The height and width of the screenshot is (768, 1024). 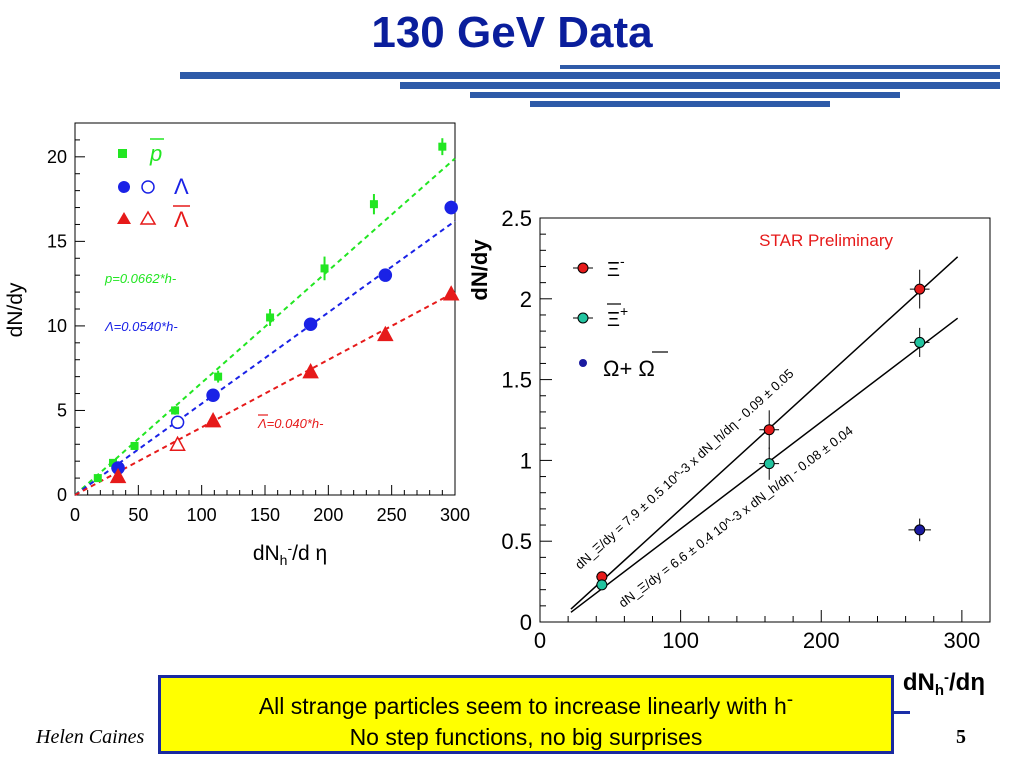 What do you see at coordinates (455, 515) in the screenshot?
I see `left-x-tick-label: 300` at bounding box center [455, 515].